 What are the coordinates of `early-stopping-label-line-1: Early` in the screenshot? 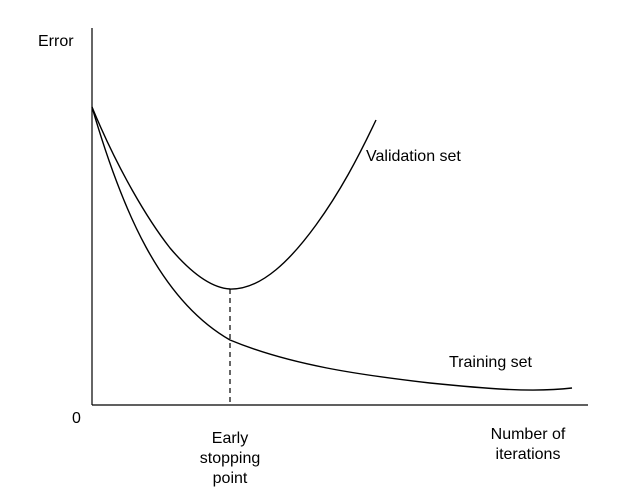 It's located at (230, 438).